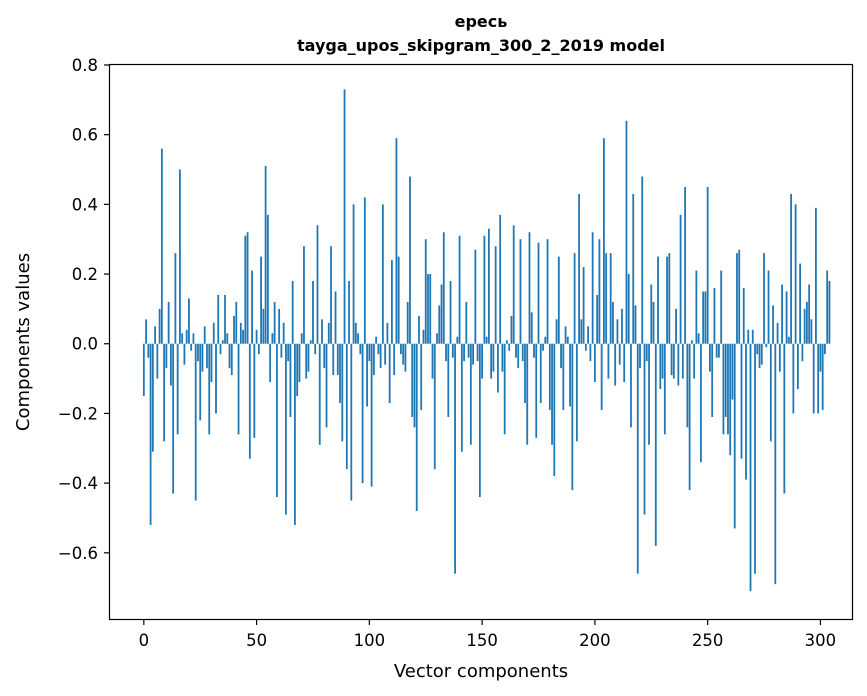 This screenshot has height=696, width=867. What do you see at coordinates (482, 640) in the screenshot?
I see `x-tick-label: 150` at bounding box center [482, 640].